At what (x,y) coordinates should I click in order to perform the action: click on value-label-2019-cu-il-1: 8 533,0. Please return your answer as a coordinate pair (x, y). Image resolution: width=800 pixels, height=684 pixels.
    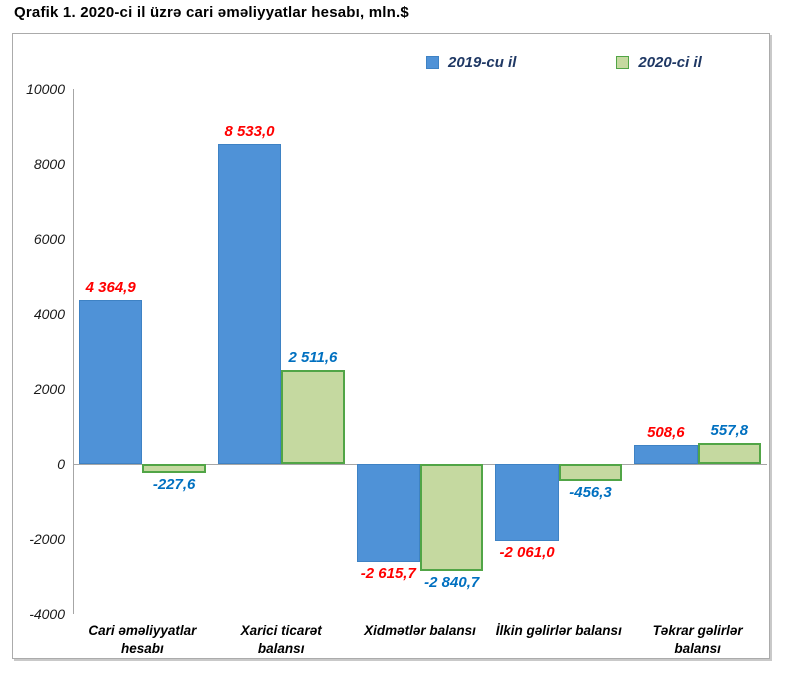
    Looking at the image, I should click on (249, 131).